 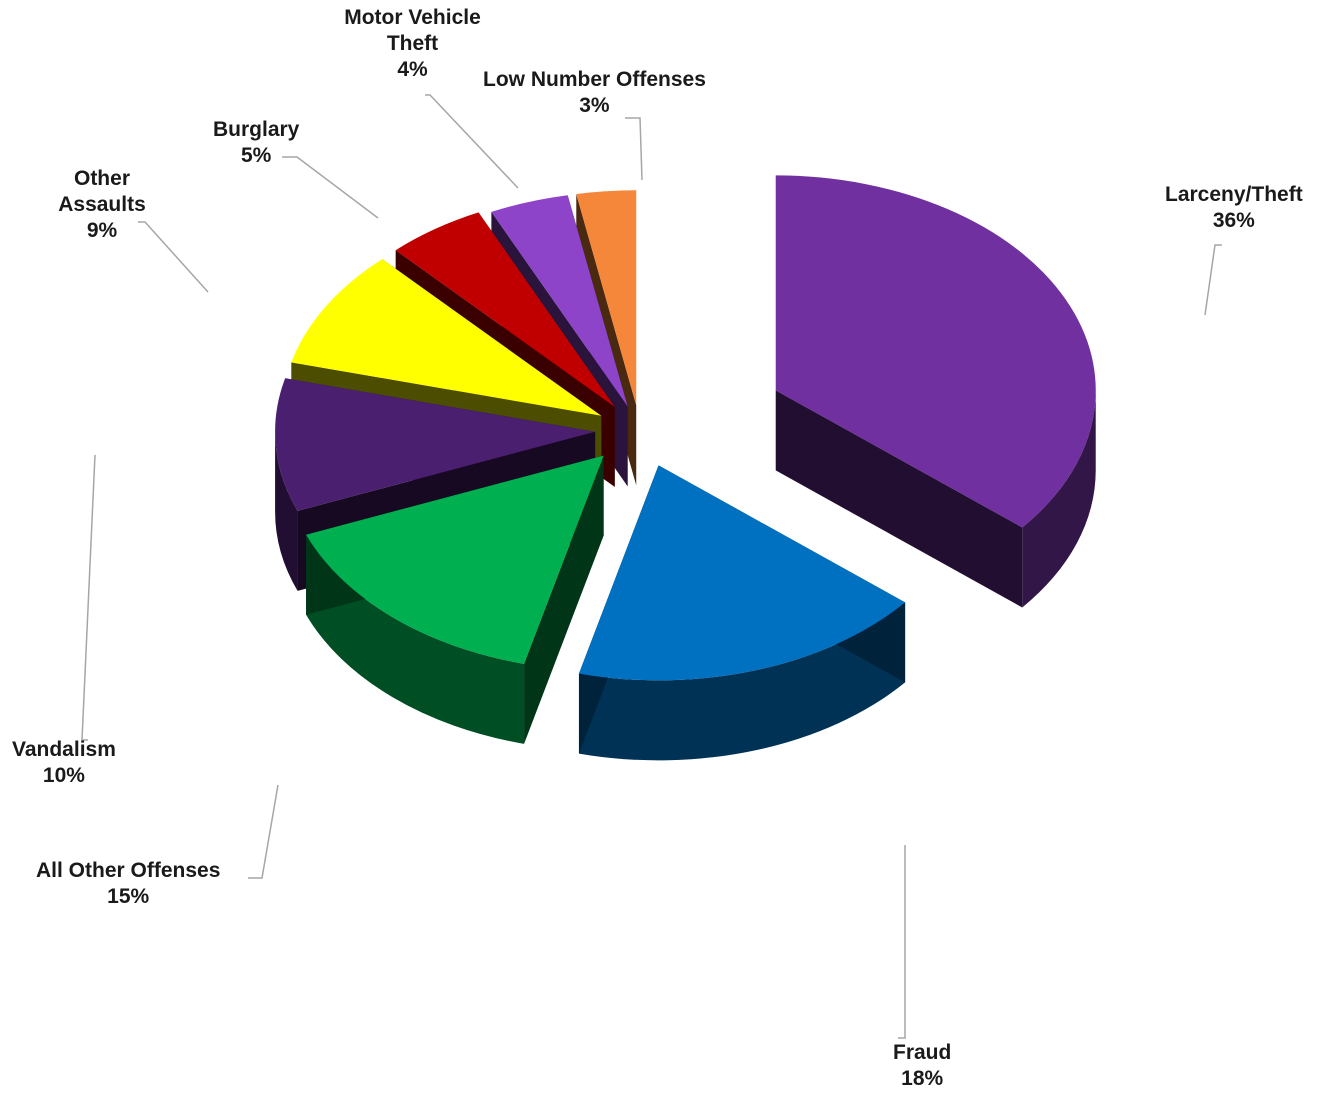 What do you see at coordinates (64, 762) in the screenshot?
I see `data-label-vandalism: Vandalism 10%` at bounding box center [64, 762].